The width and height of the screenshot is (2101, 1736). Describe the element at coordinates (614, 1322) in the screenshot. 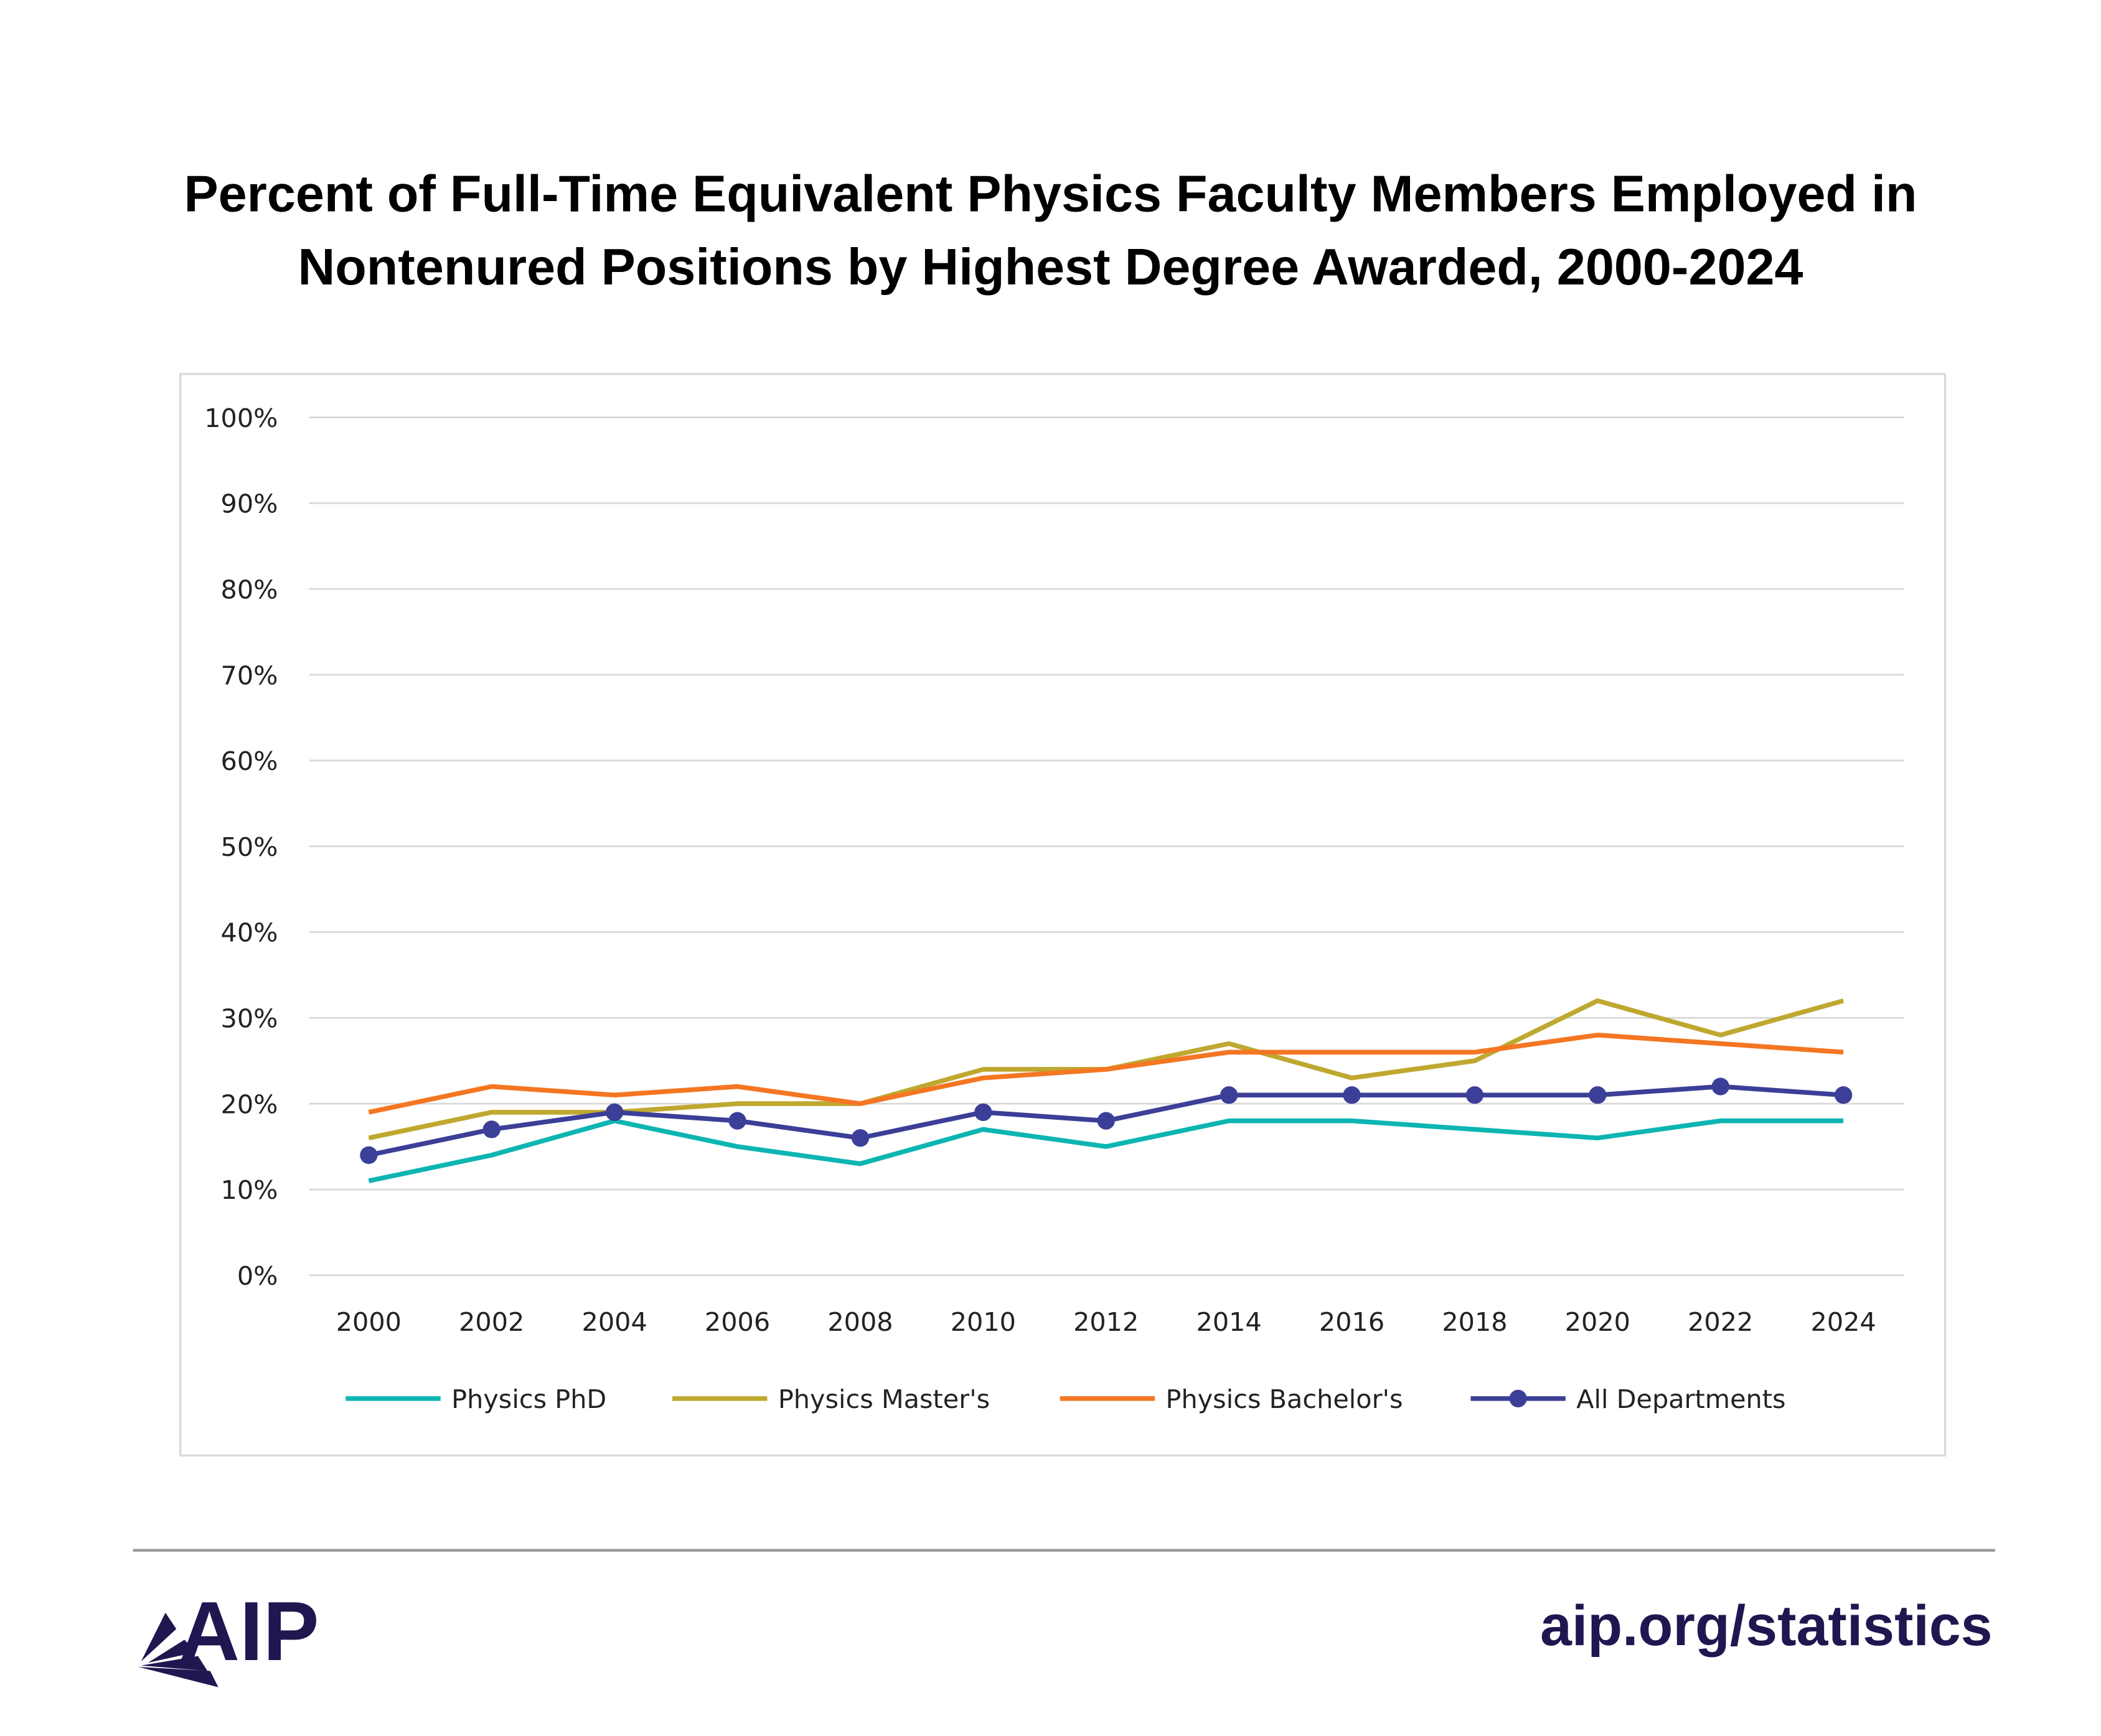

I see `x-tick-label: 2004` at that location.